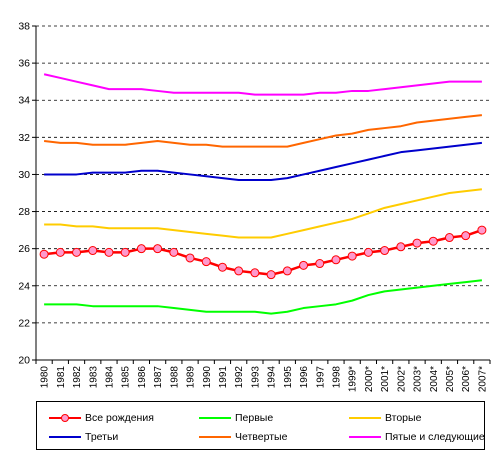  What do you see at coordinates (401, 379) in the screenshot?
I see `x-tick-label: 2002*` at bounding box center [401, 379].